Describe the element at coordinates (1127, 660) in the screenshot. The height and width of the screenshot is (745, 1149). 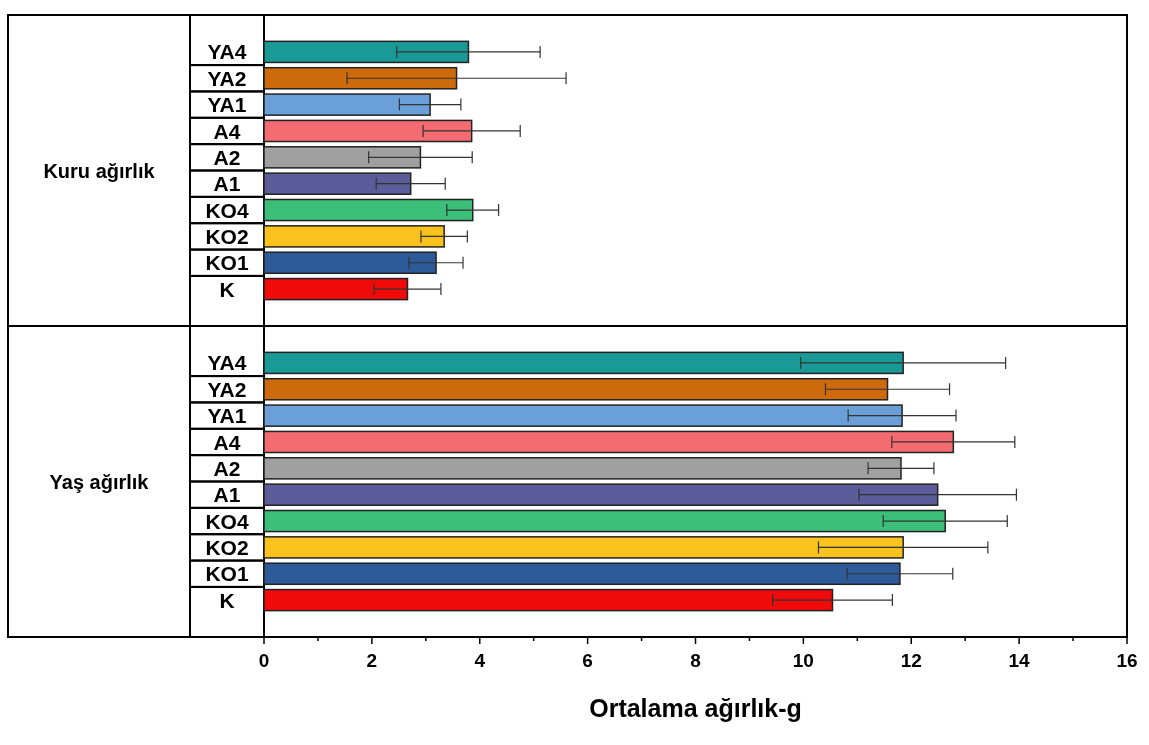
I see `x-tick-label: 16` at that location.